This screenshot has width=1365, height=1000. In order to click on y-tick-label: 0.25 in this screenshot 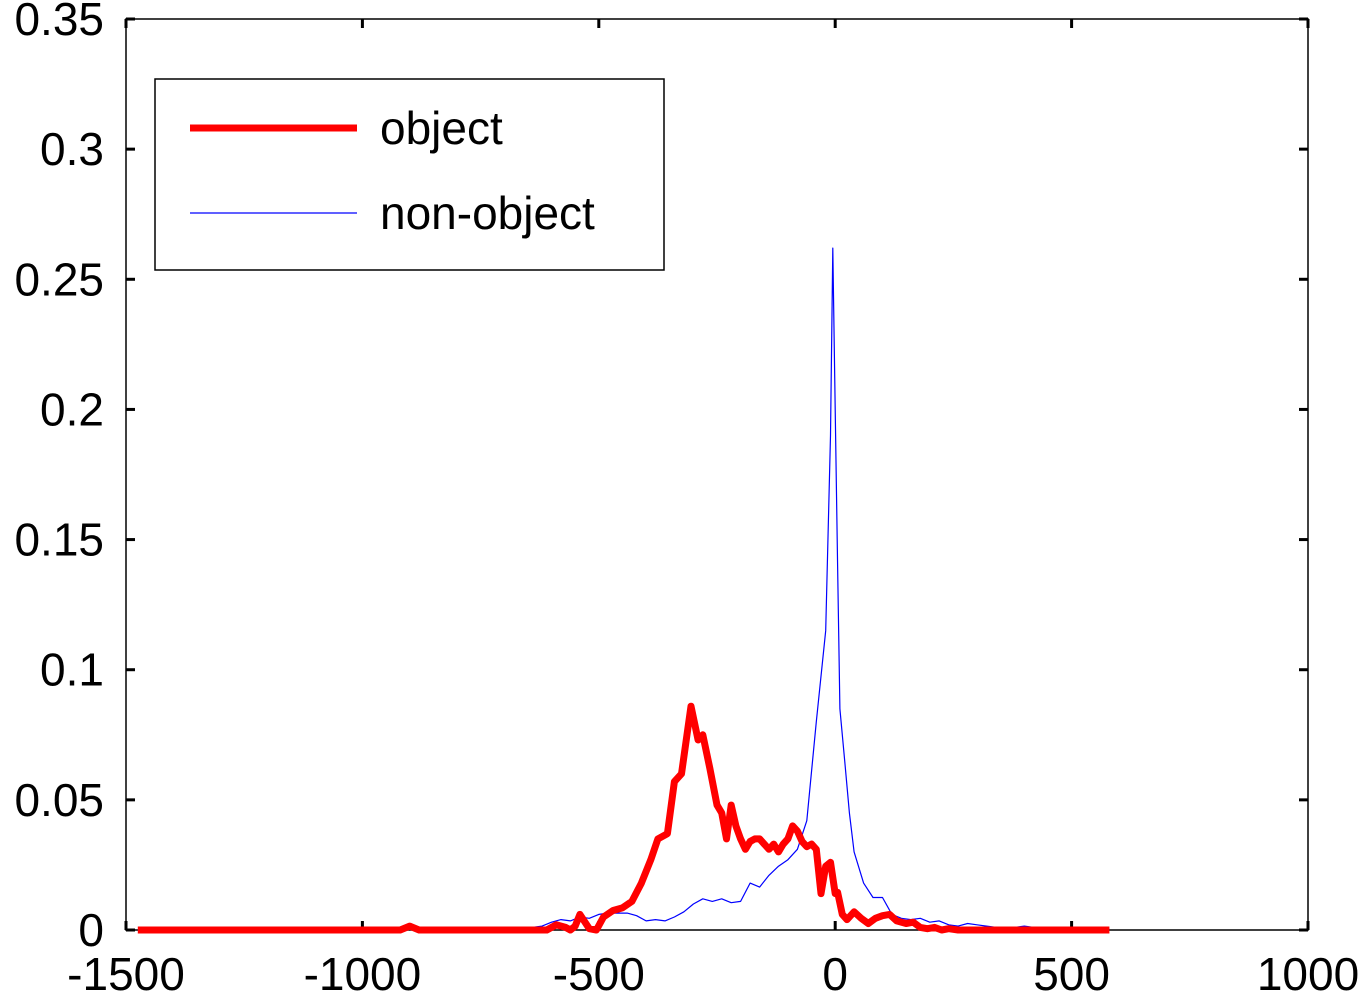, I will do `click(59, 279)`.